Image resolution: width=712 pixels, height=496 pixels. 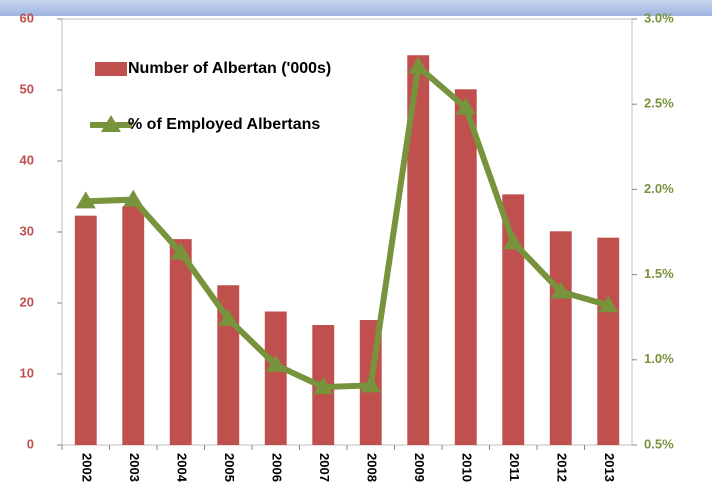 I want to click on y2-tick-label: 1.5%, so click(x=659, y=273).